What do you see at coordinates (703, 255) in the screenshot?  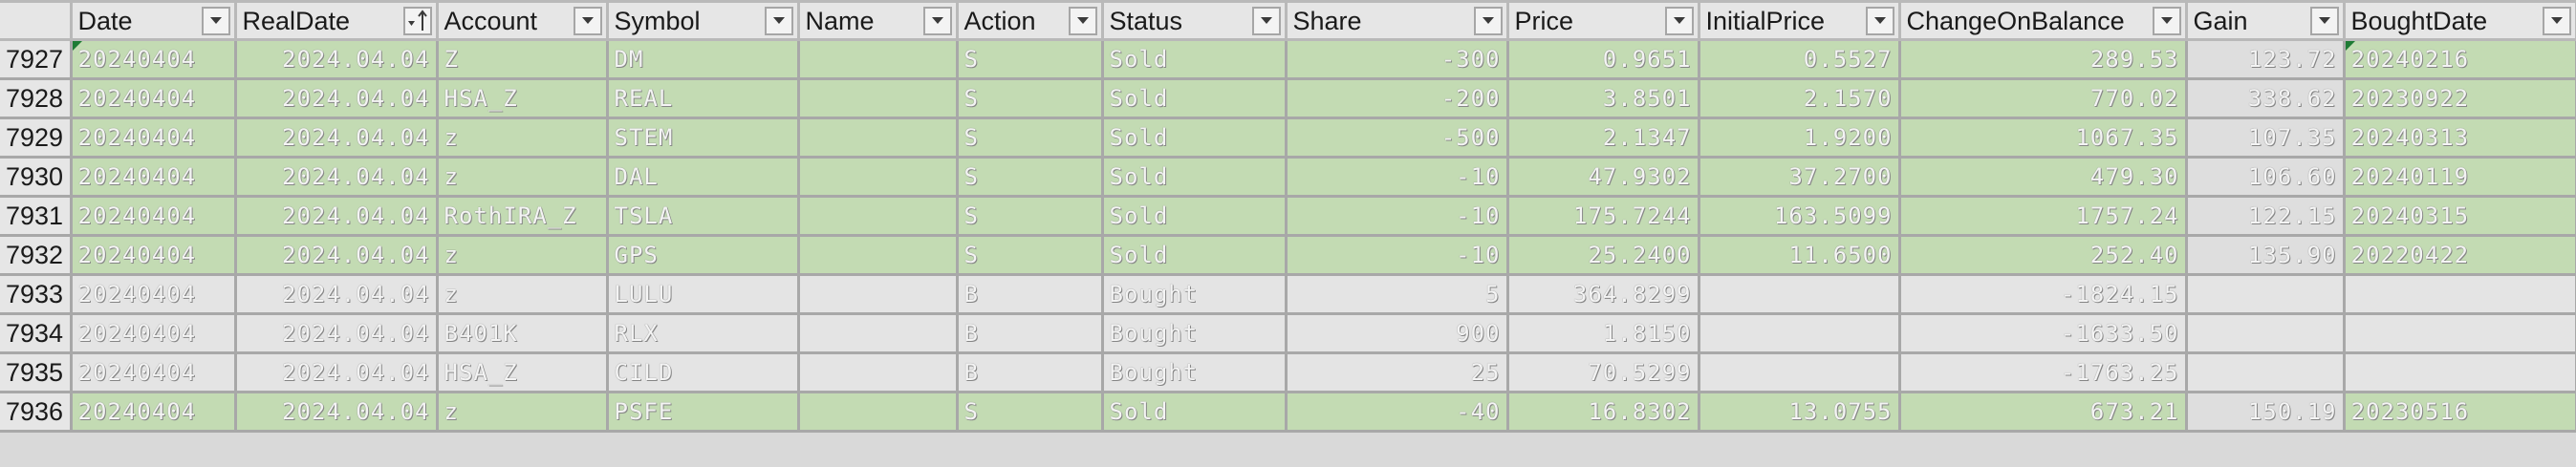 I see `cell-symbol: GPS` at bounding box center [703, 255].